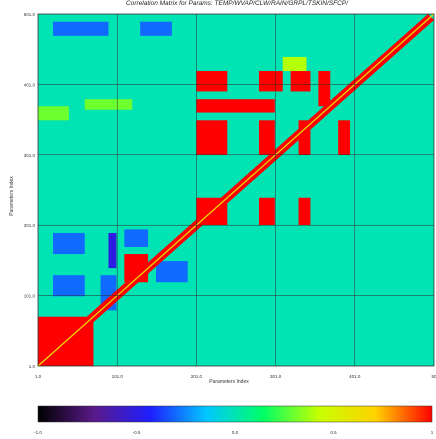  I want to click on x-tick-label: 201.0, so click(197, 376).